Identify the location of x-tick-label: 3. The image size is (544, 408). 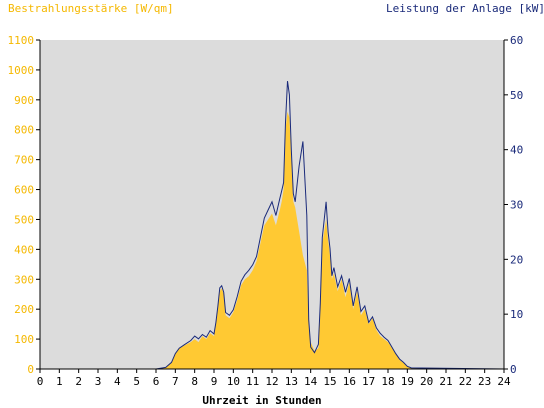
(98, 381).